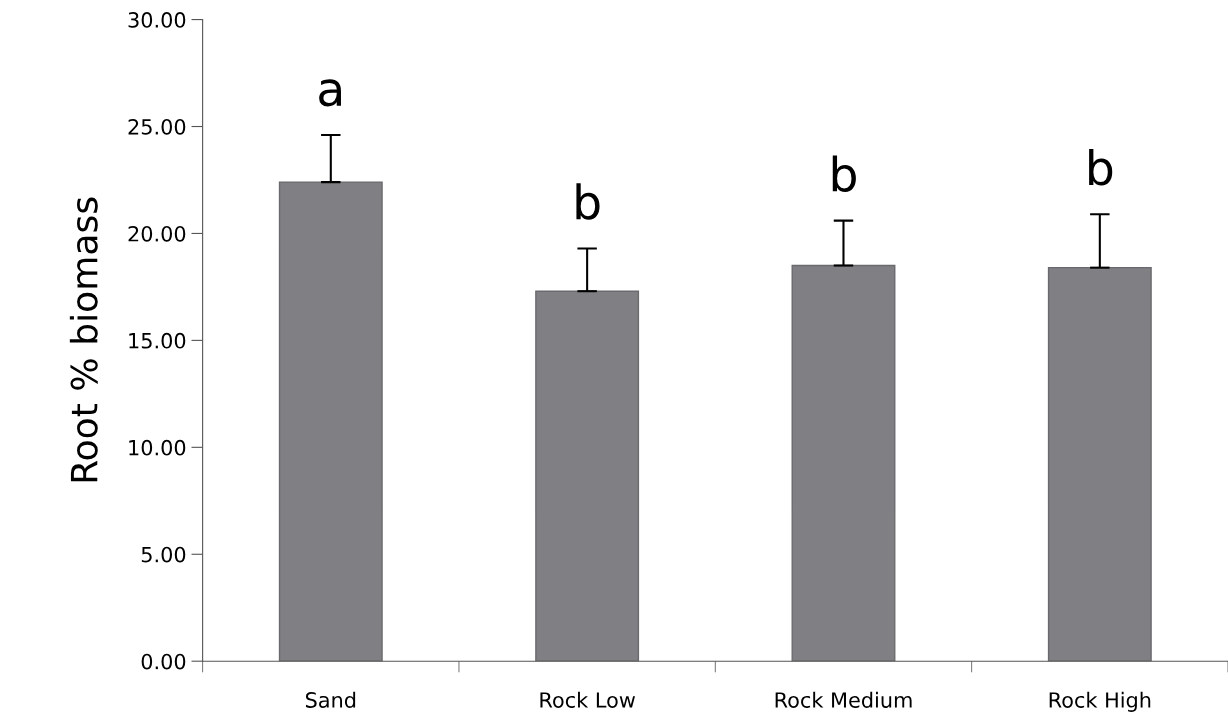 This screenshot has width=1228, height=725. Describe the element at coordinates (157, 447) in the screenshot. I see `y-tick-label: 10.00` at that location.